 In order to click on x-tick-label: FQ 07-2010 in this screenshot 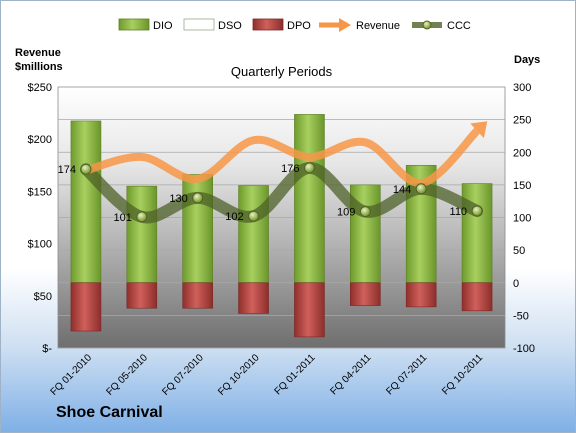, I will do `click(183, 375)`.